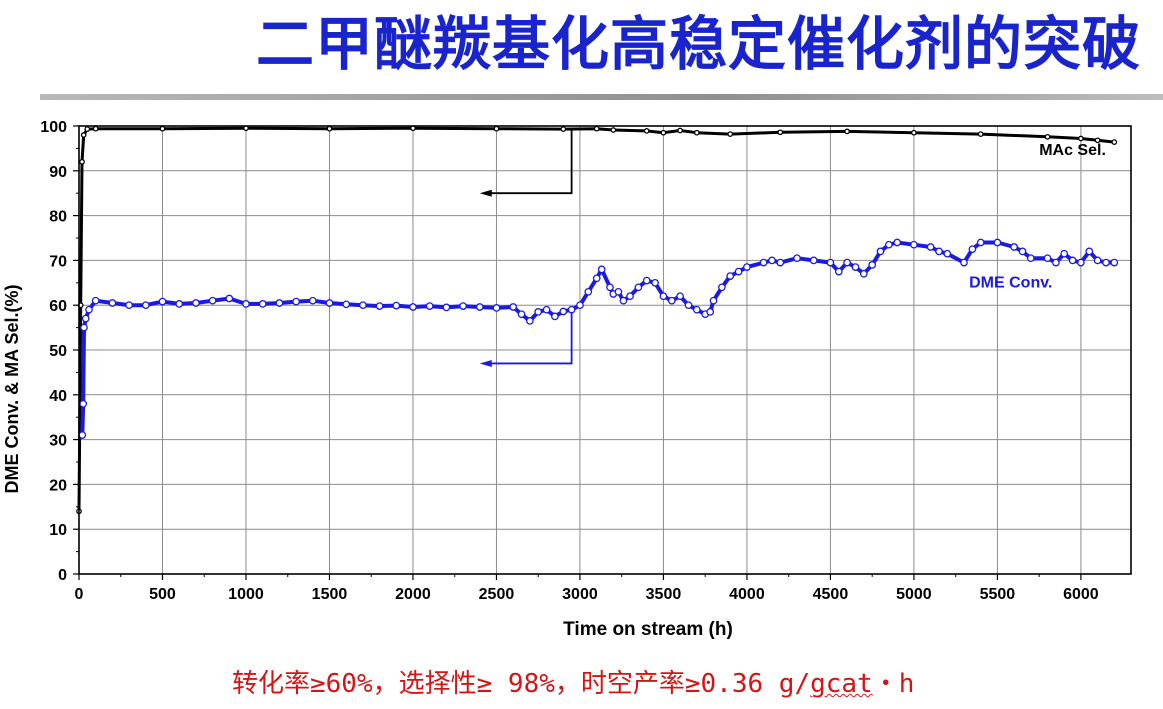  I want to click on series-annotation-label: DME Conv., so click(1010, 282).